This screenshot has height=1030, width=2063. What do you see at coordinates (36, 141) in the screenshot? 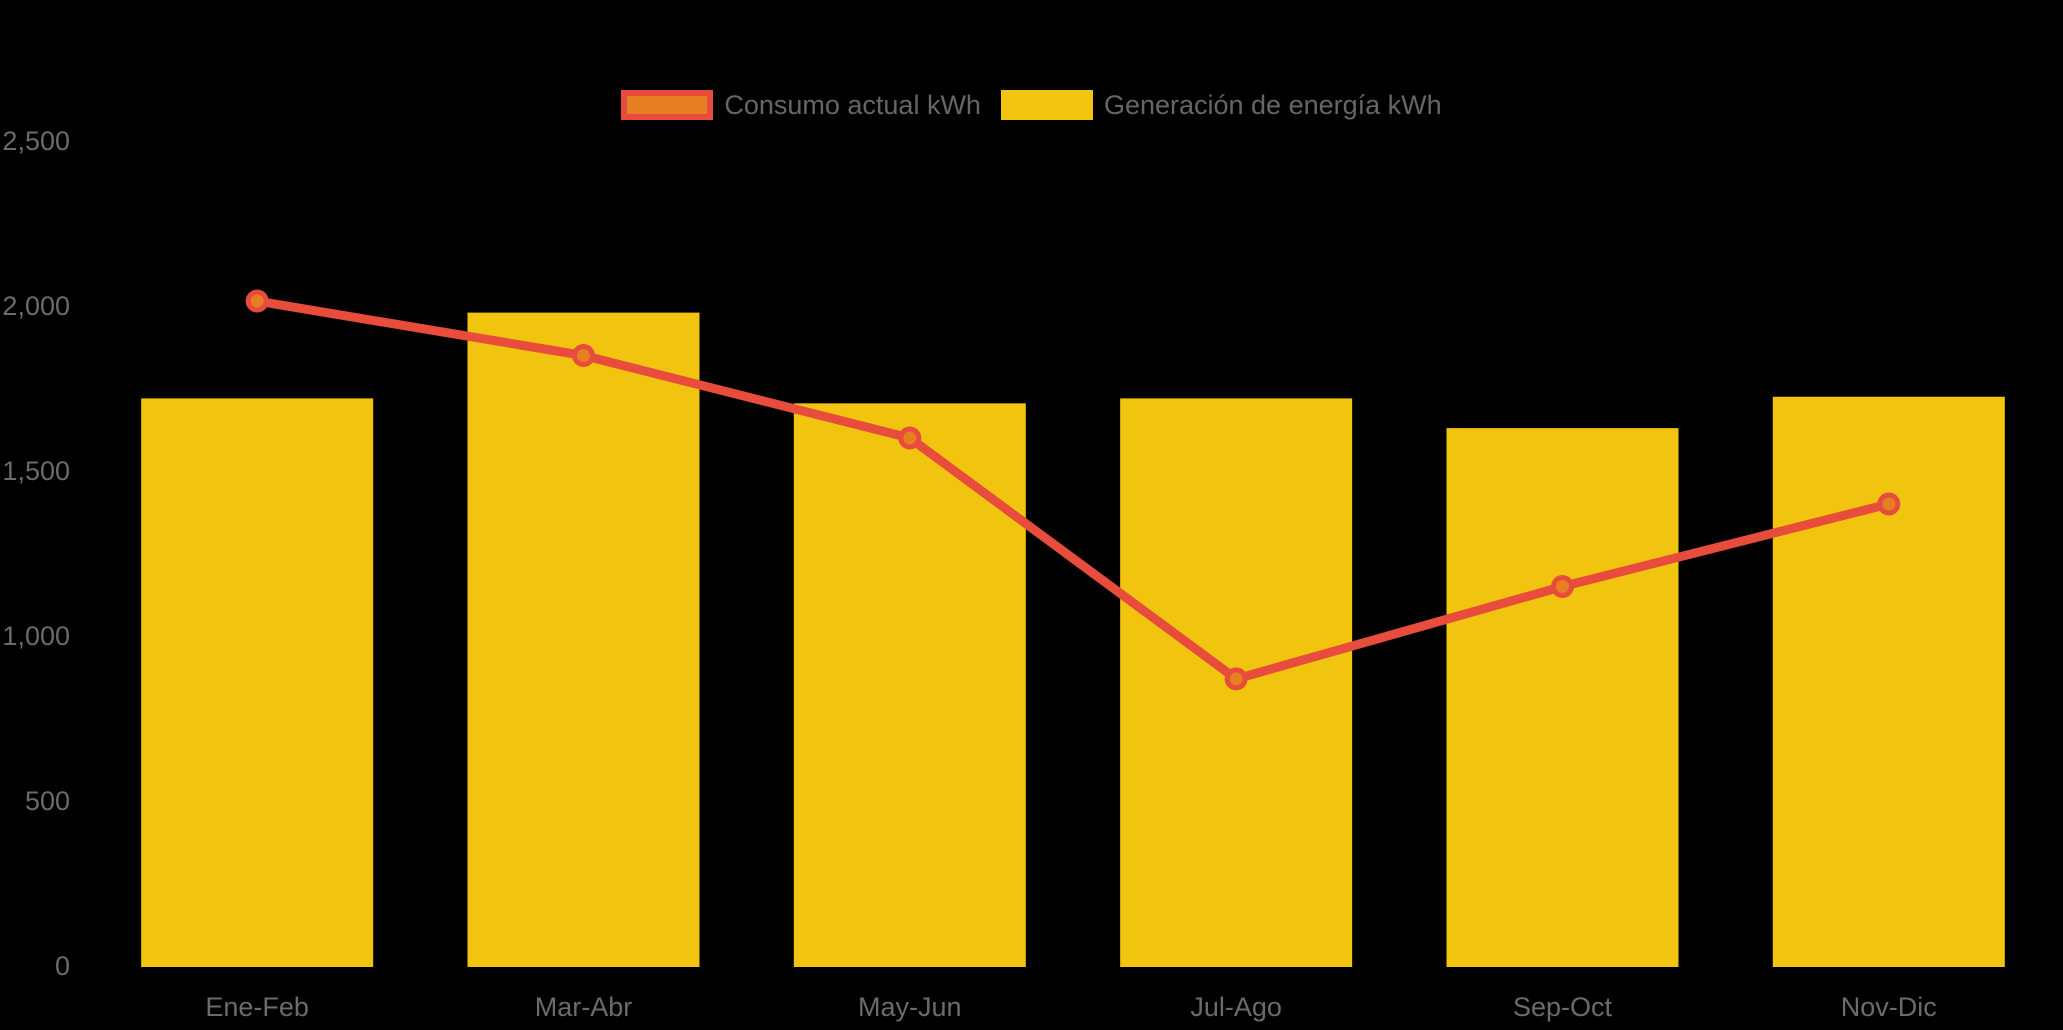
I see `y-axis-tick-label: 2,500` at bounding box center [36, 141].